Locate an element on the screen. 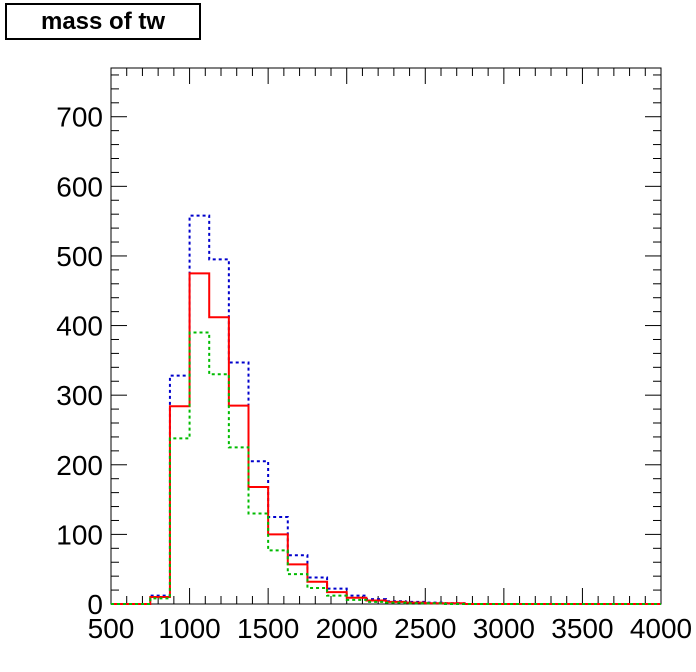  x-tick-label: 500 is located at coordinates (111, 628).